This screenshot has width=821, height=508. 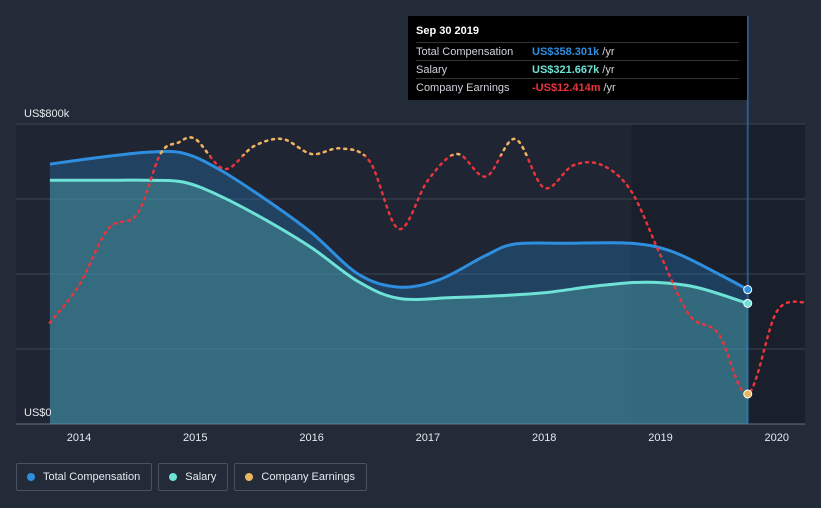 I want to click on tooltip-value: US$358.301k, so click(x=566, y=51).